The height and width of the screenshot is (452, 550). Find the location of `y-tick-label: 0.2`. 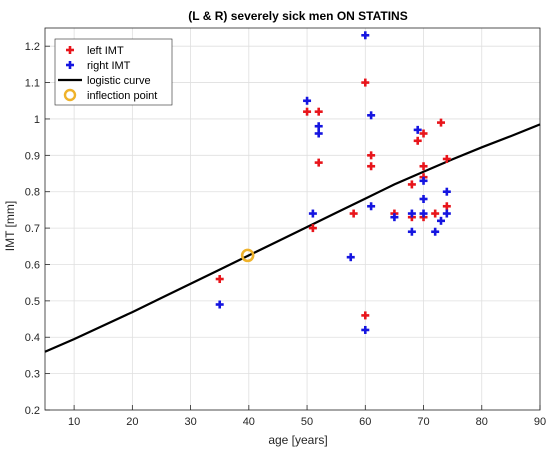

y-tick-label: 0.2 is located at coordinates (32, 411).